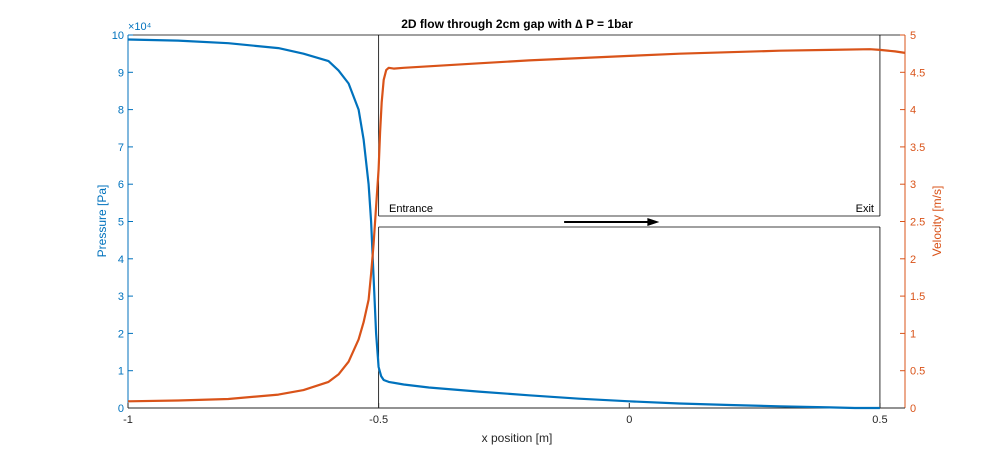 This screenshot has width=1000, height=459. I want to click on left-axis-label: Pressure [Pa], so click(102, 221).